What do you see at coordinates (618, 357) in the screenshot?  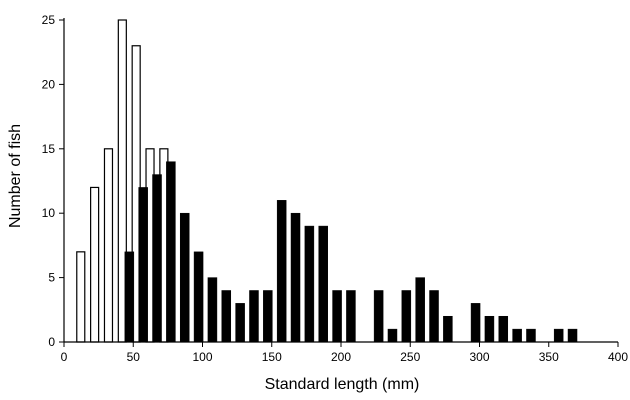 I see `x-tick-label: 400` at bounding box center [618, 357].